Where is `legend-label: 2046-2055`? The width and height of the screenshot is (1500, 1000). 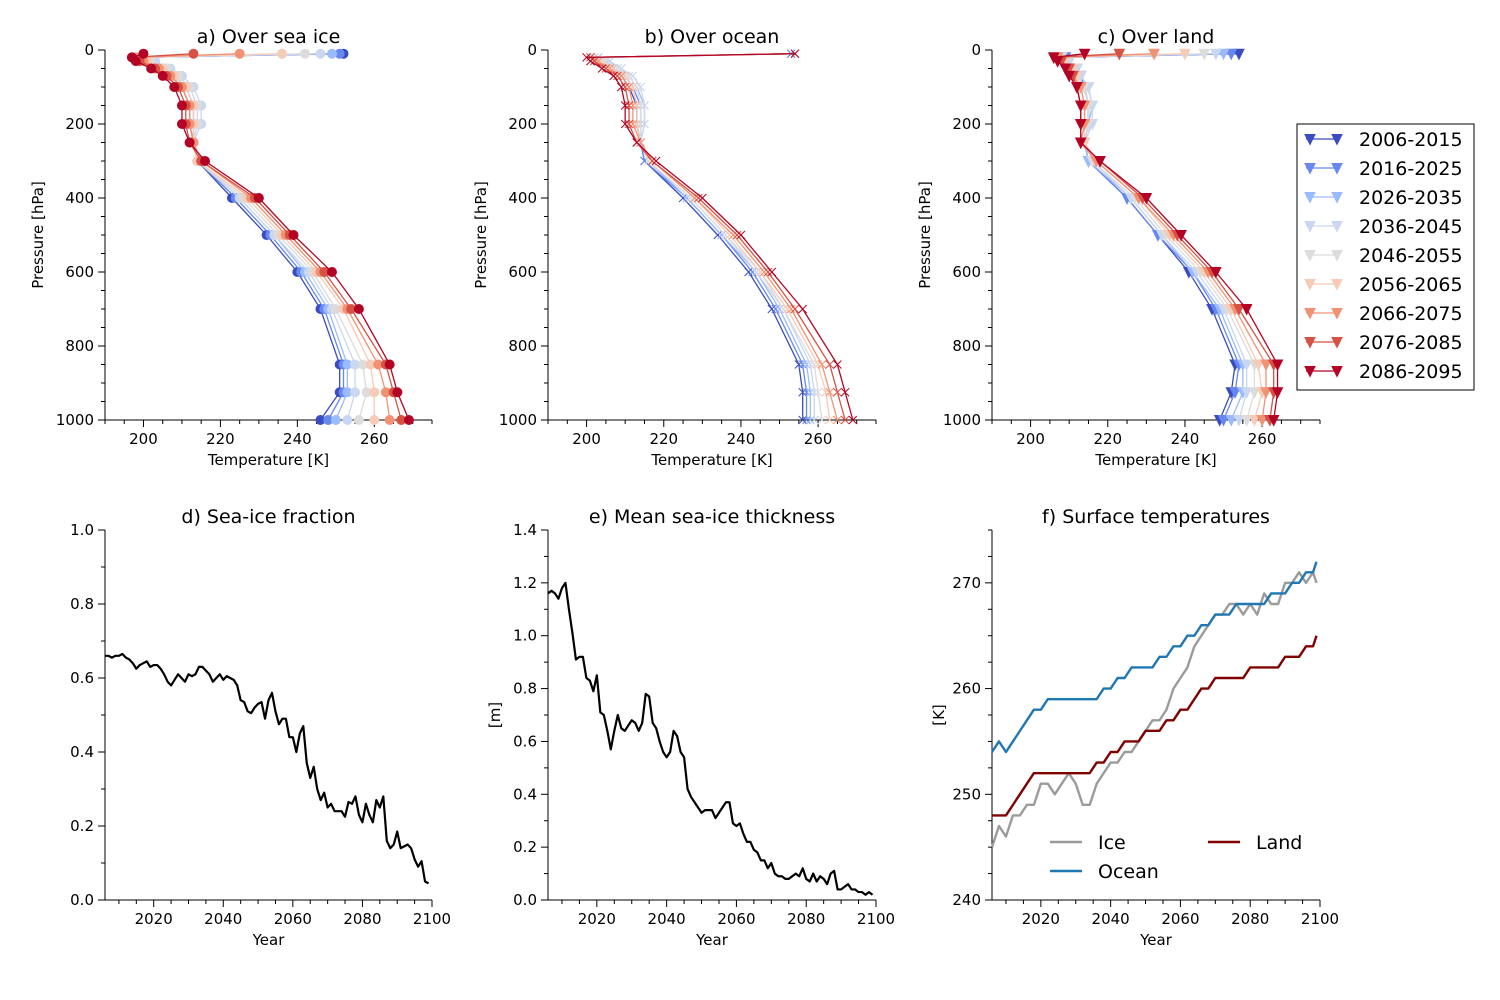
legend-label: 2046-2055 is located at coordinates (1411, 256).